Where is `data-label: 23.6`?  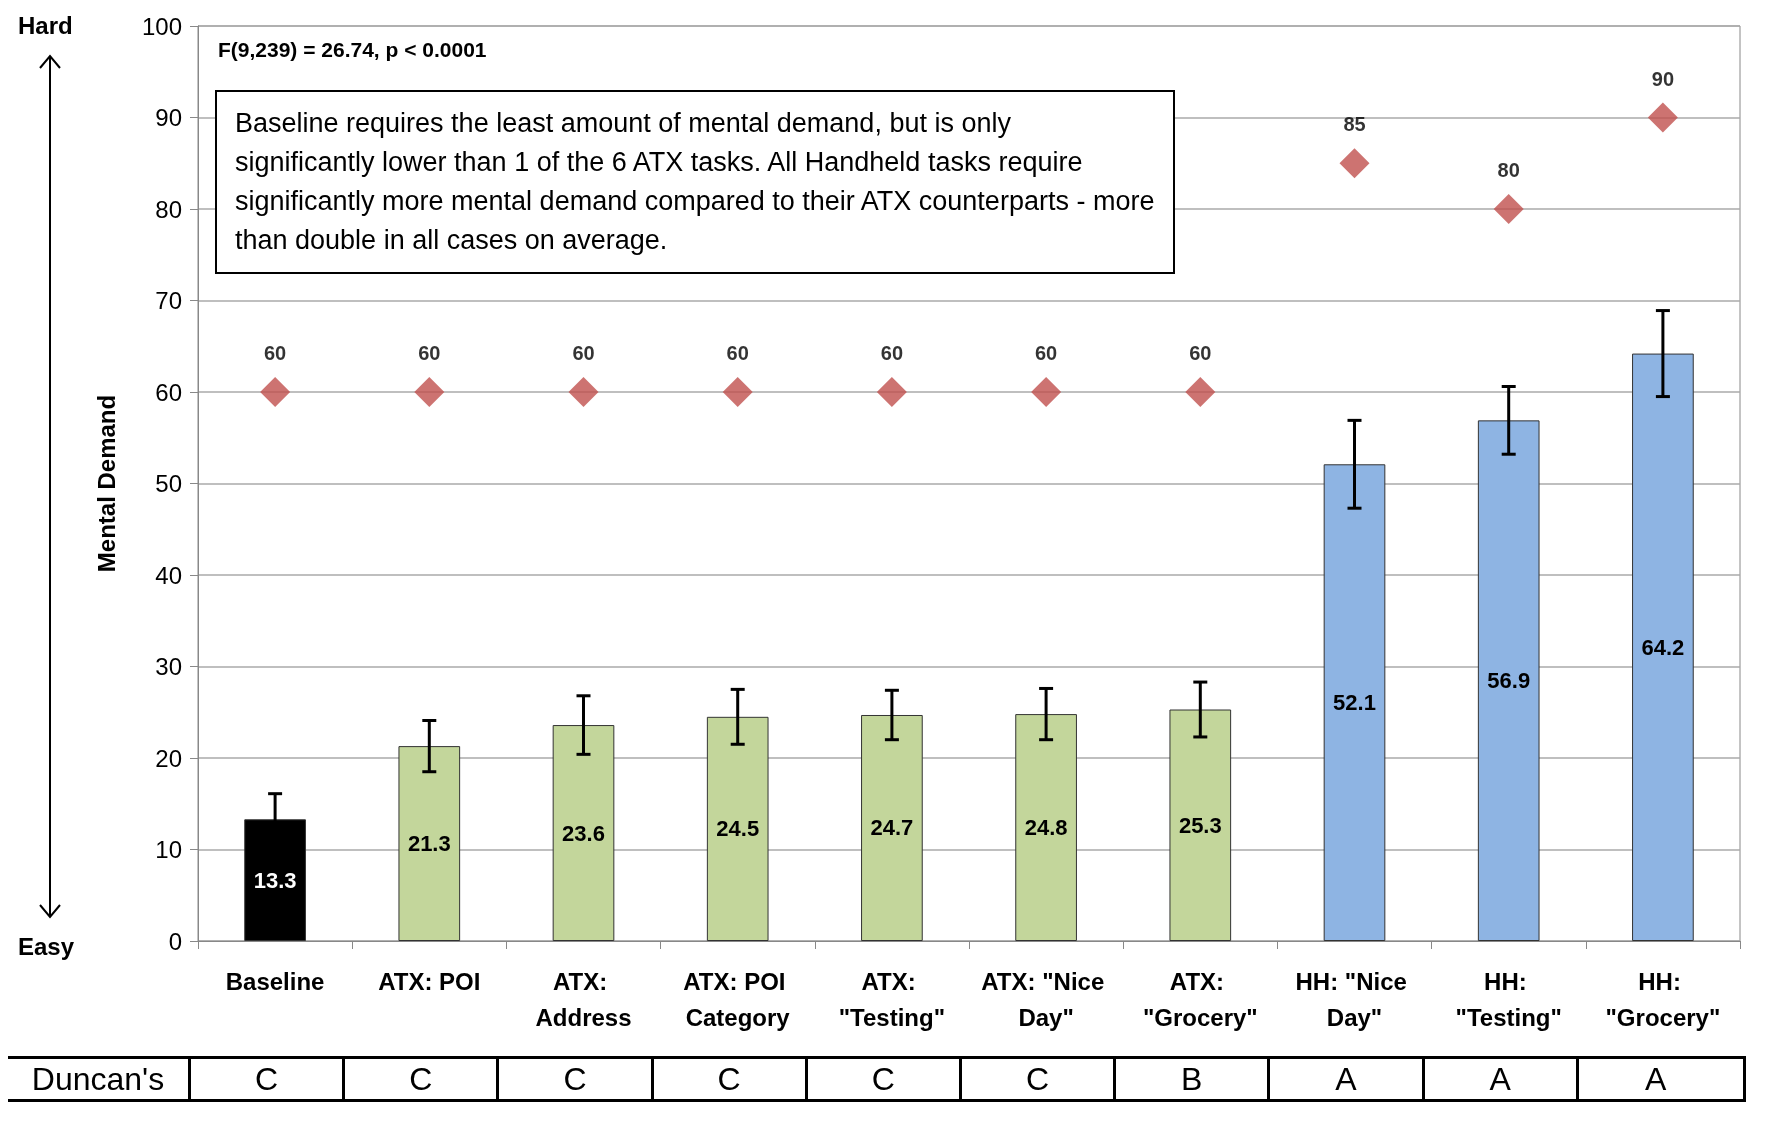 data-label: 23.6 is located at coordinates (583, 833).